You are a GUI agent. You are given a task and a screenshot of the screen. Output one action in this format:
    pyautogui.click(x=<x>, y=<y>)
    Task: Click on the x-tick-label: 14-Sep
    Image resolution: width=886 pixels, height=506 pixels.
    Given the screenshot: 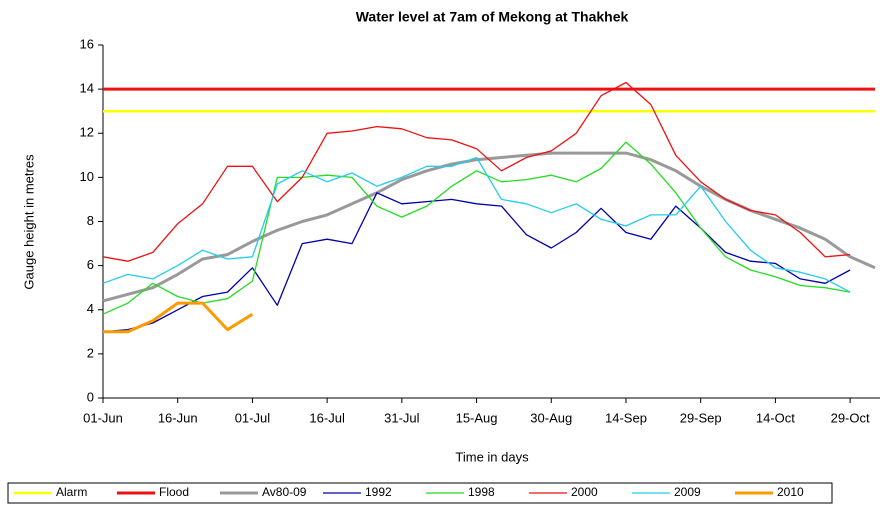 What is the action you would take?
    pyautogui.click(x=626, y=417)
    